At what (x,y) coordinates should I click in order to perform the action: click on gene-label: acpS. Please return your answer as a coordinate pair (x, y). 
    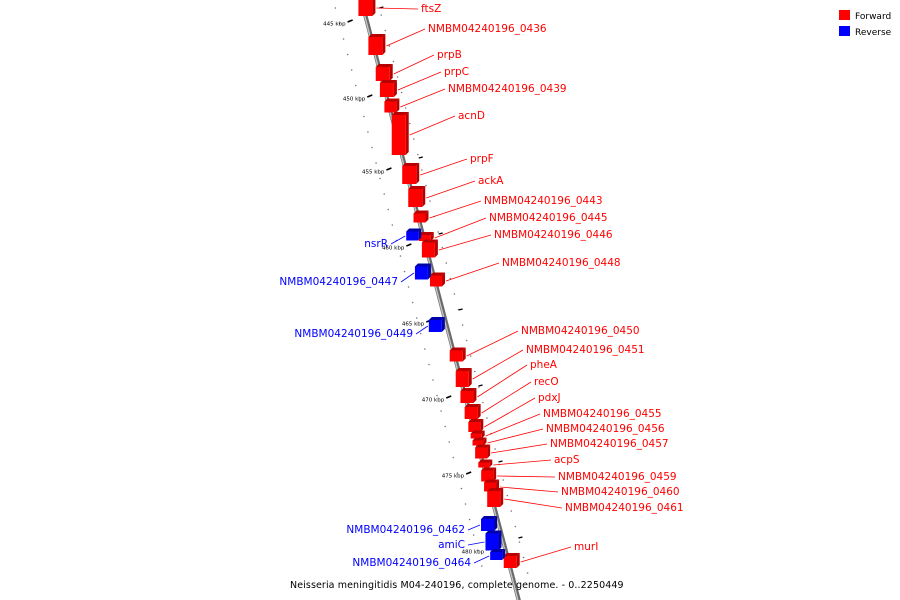
    Looking at the image, I should click on (567, 460).